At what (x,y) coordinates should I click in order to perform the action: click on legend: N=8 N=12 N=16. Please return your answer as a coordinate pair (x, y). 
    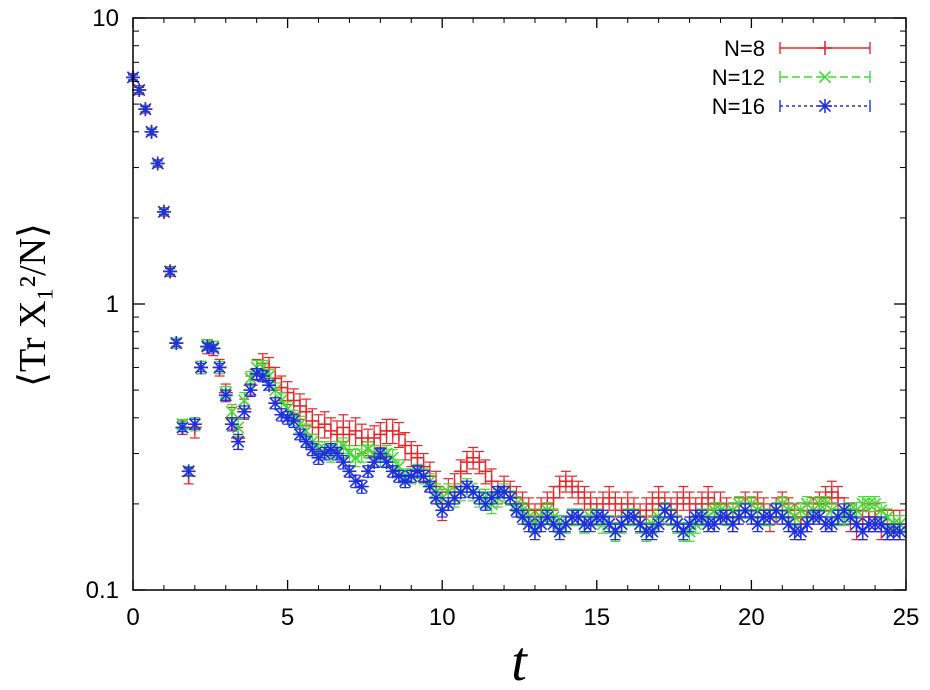
    Looking at the image, I should click on (791, 77).